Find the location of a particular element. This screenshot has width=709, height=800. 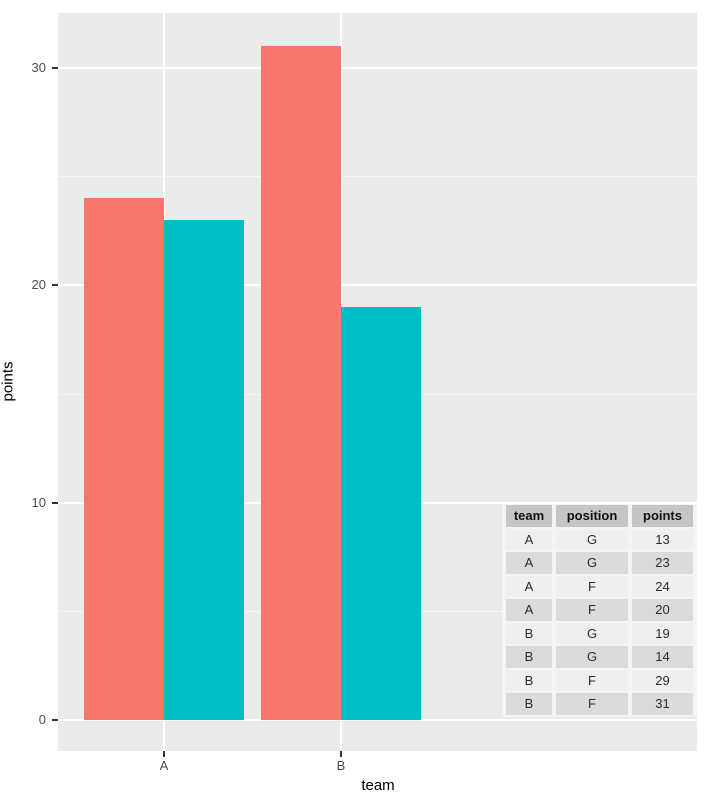

x-tick-label: A is located at coordinates (164, 765).